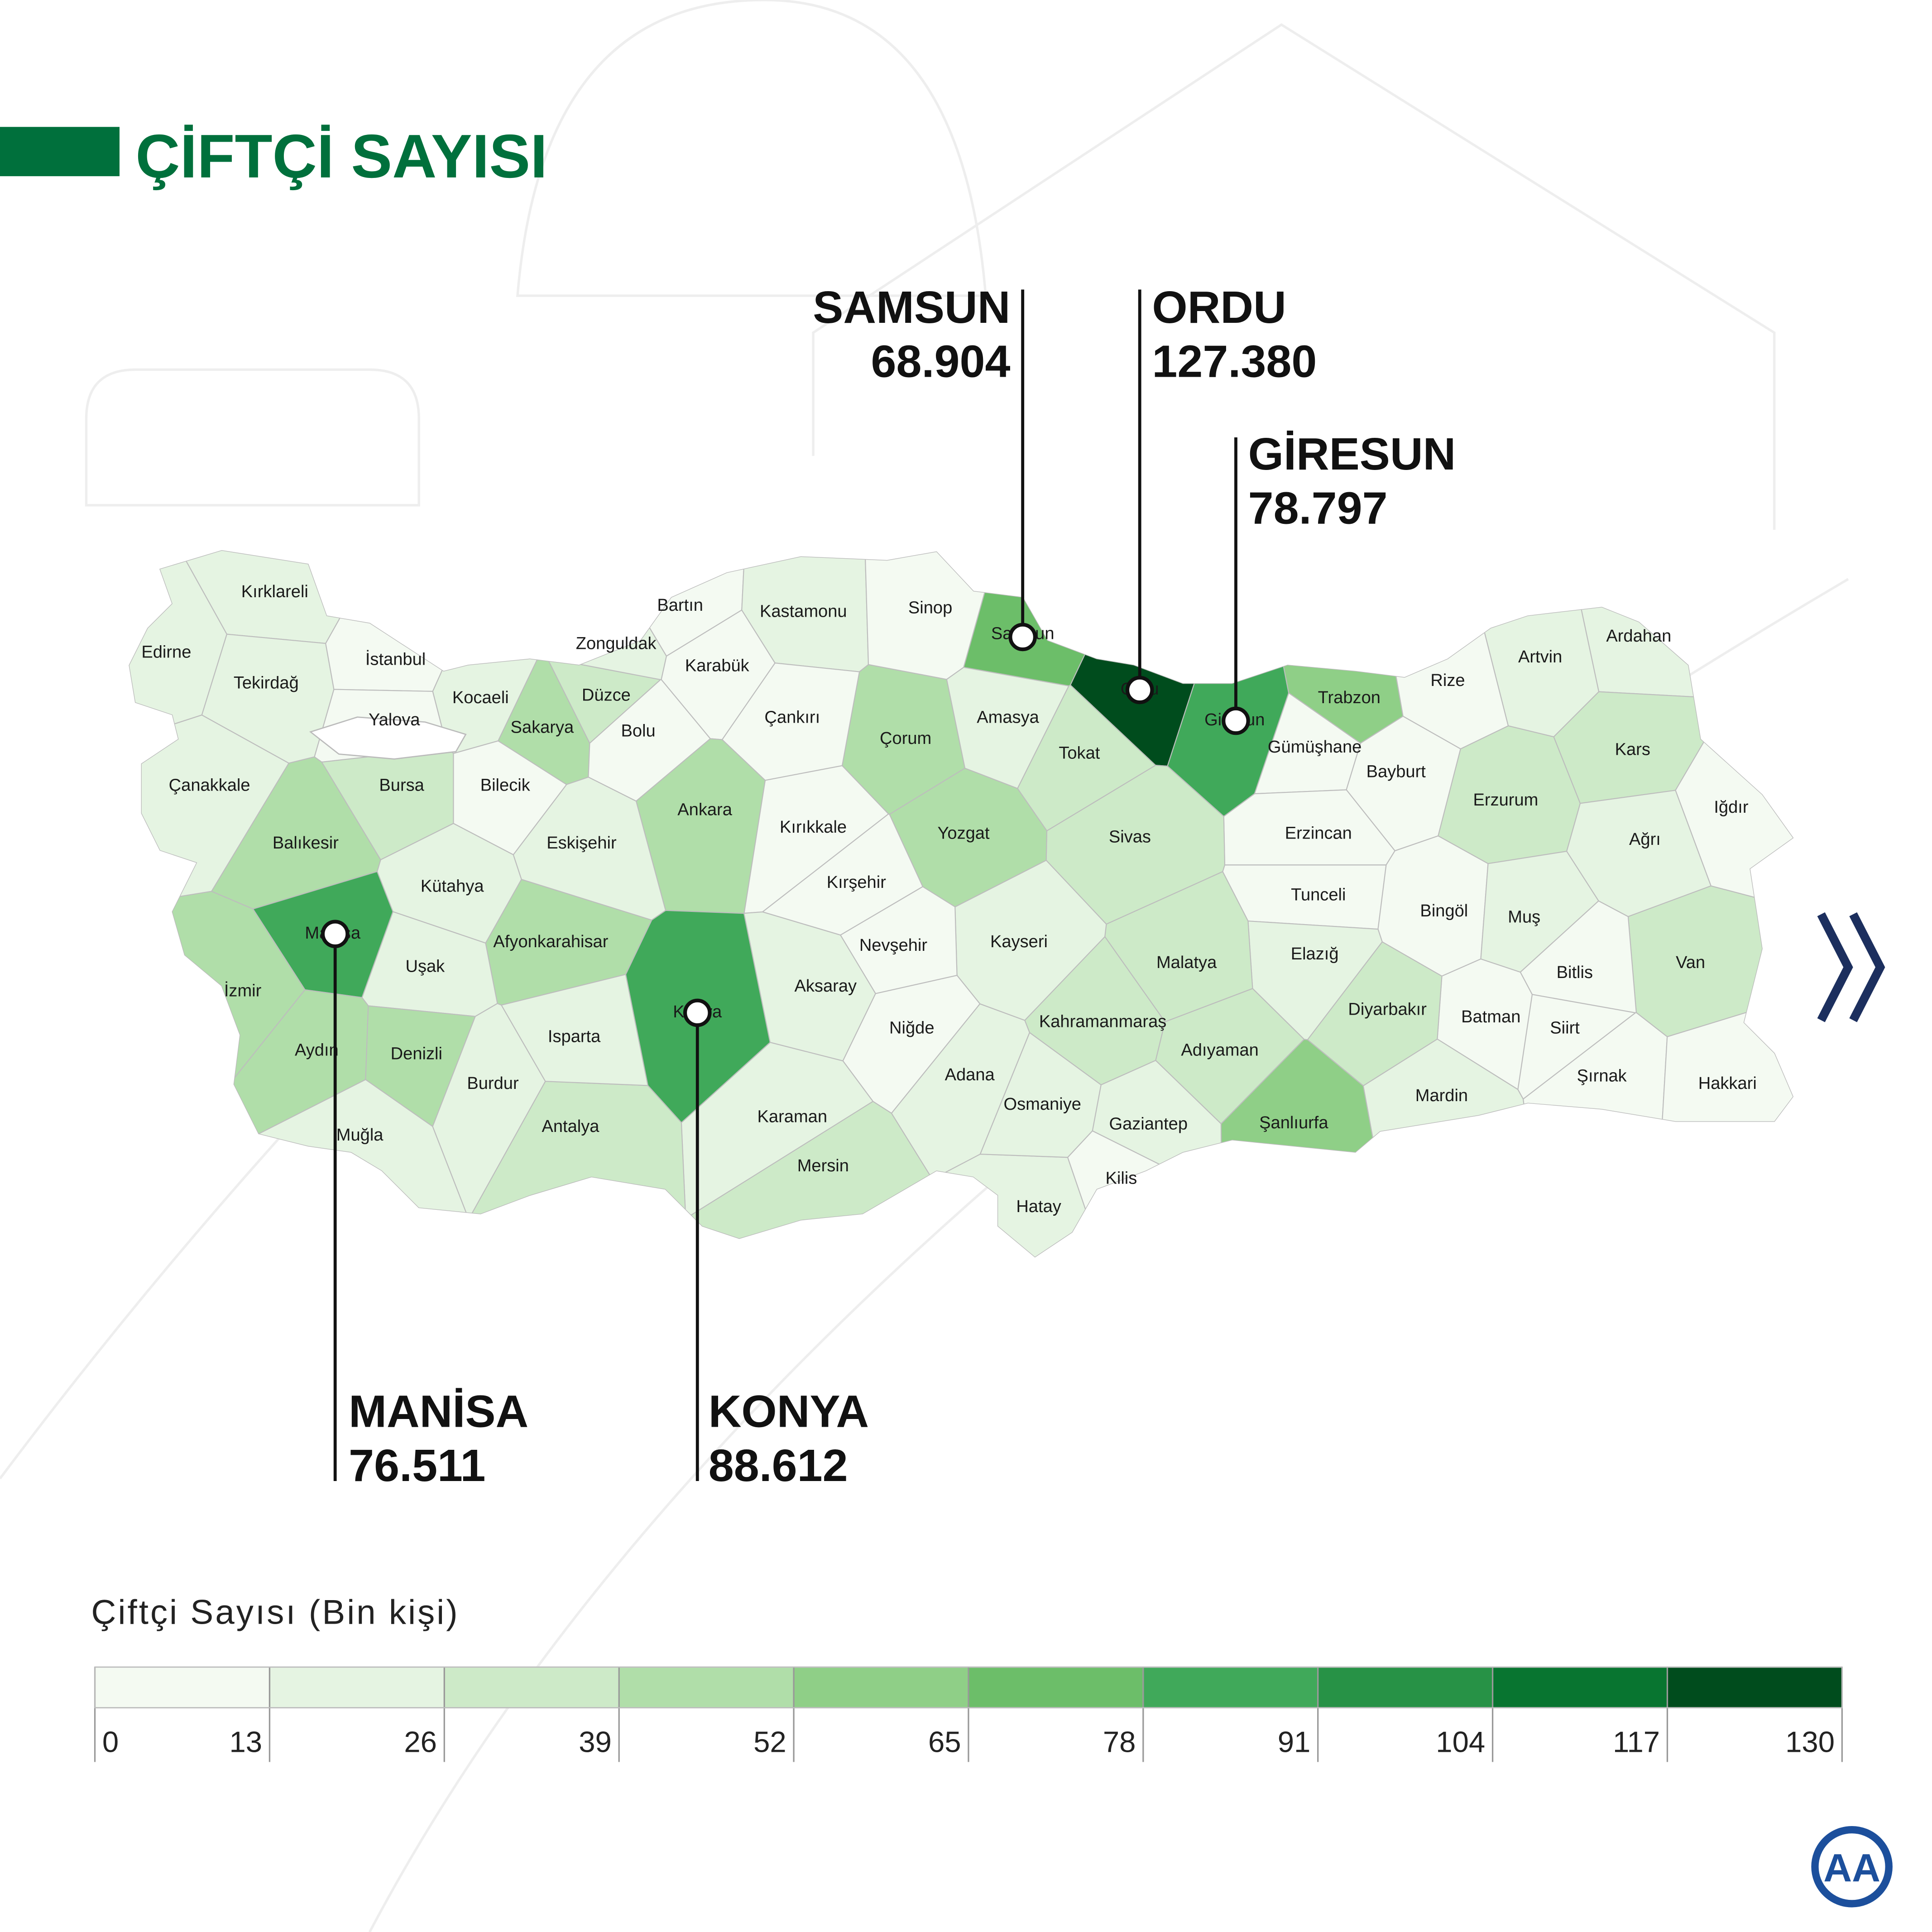 This screenshot has width=1932, height=1932. What do you see at coordinates (1524, 916) in the screenshot?
I see `province-label: Muş` at bounding box center [1524, 916].